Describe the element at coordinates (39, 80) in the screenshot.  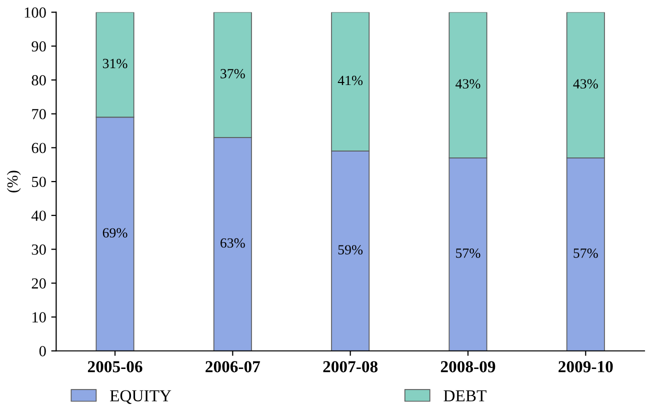
I see `y-tick-label: 80` at that location.